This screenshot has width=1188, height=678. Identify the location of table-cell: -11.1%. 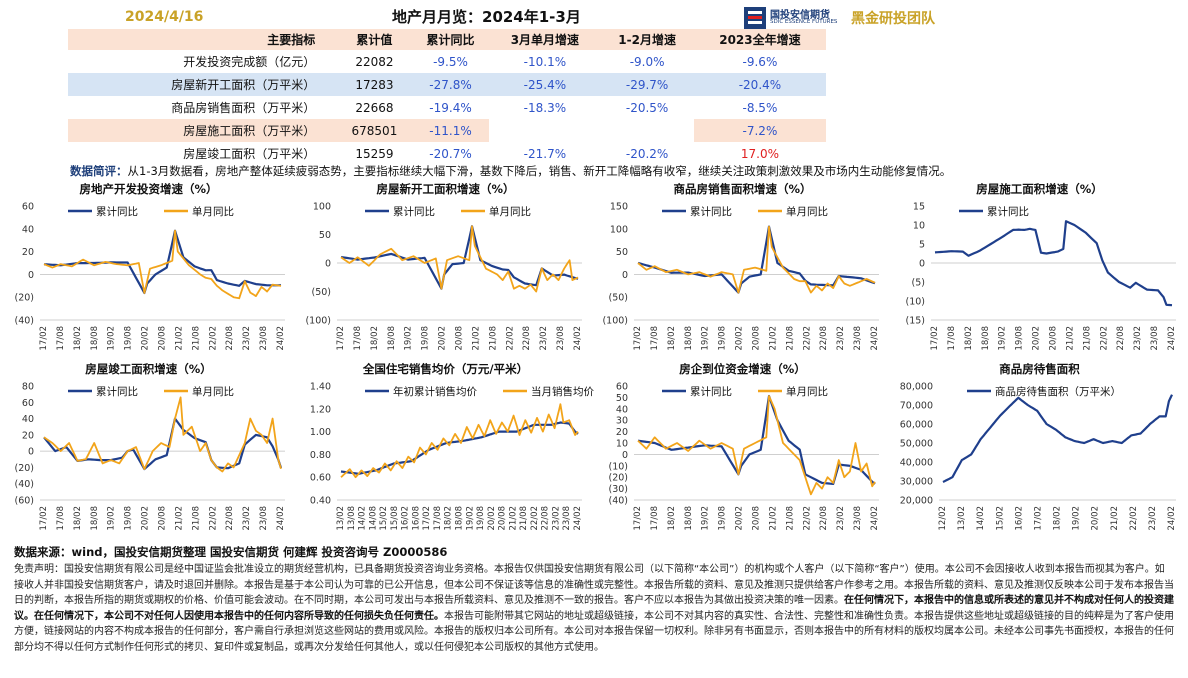
(450, 130).